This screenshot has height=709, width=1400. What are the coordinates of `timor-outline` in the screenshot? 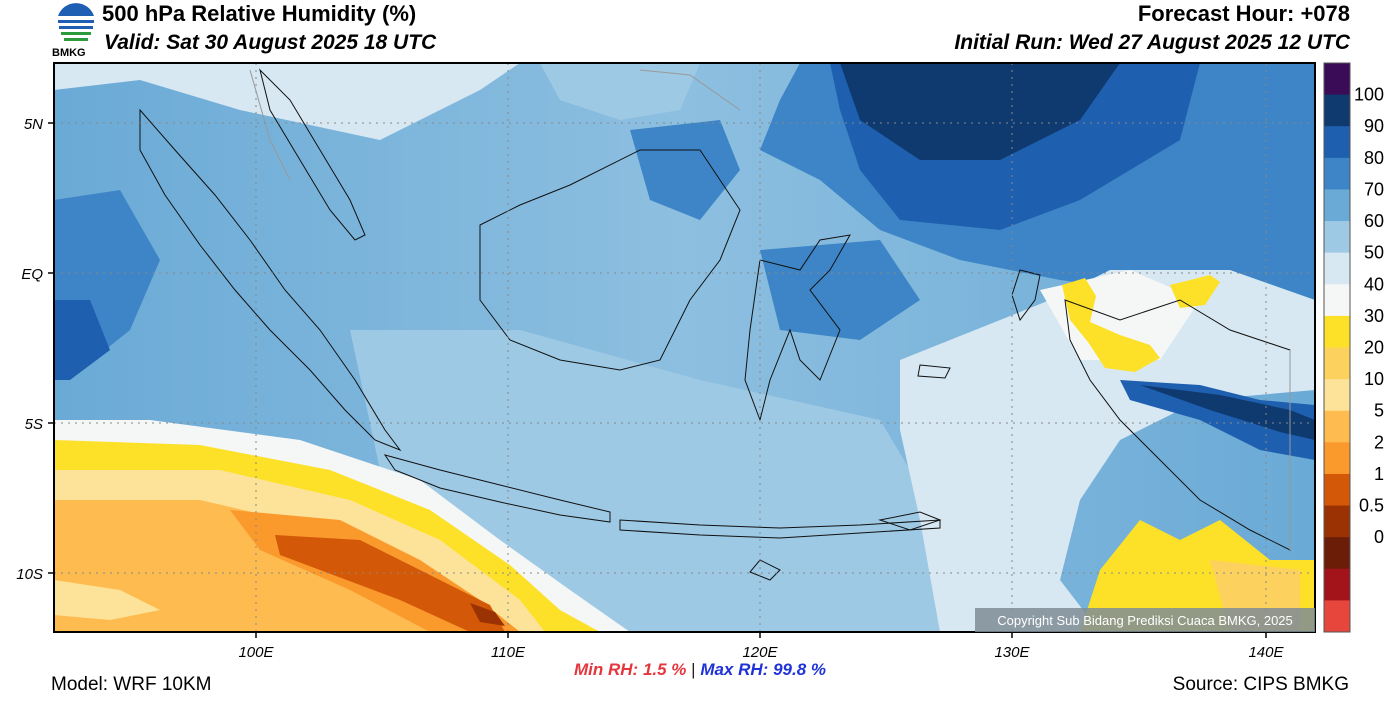 It's located at (910, 521).